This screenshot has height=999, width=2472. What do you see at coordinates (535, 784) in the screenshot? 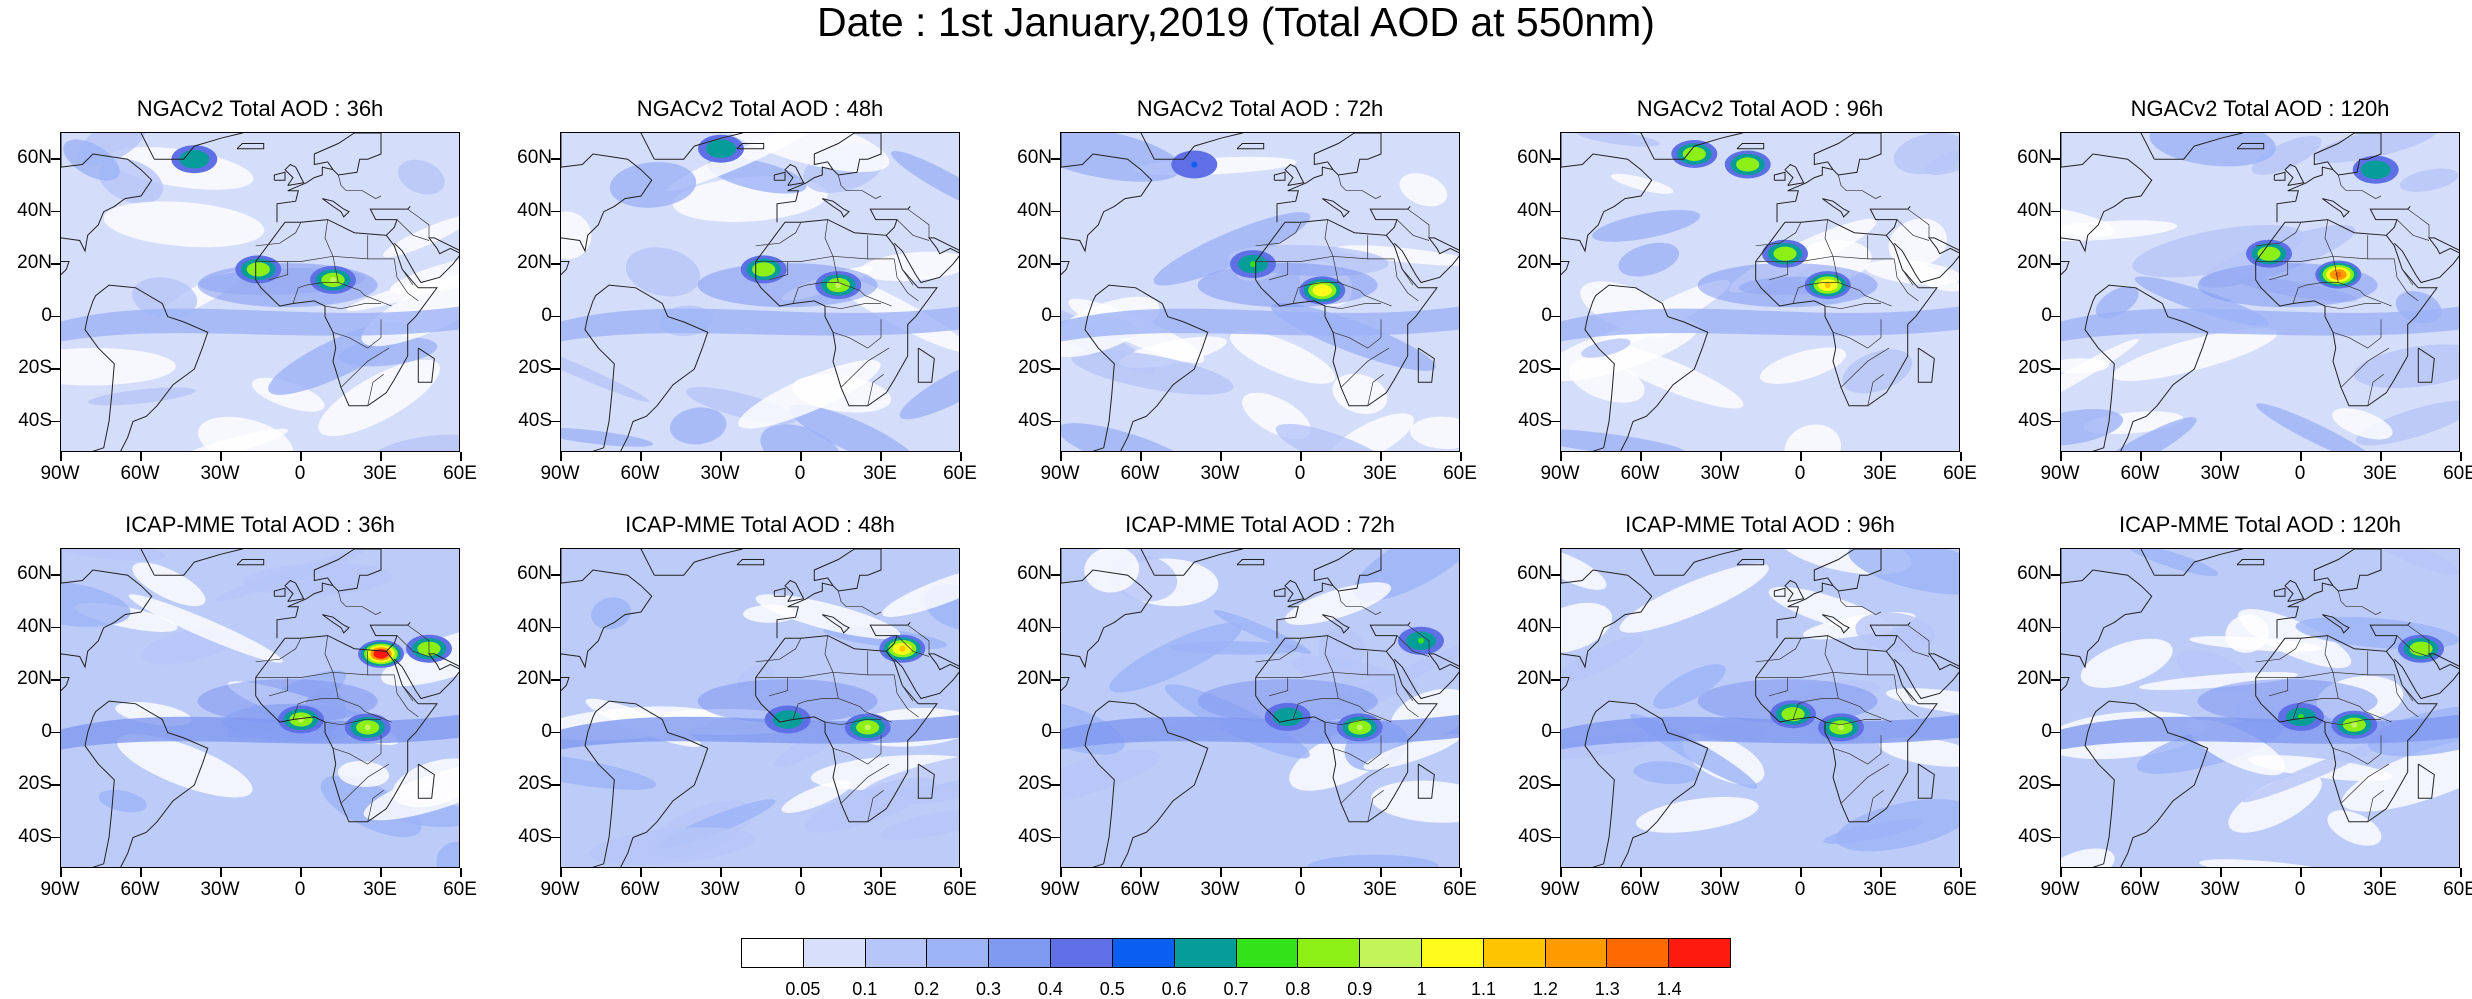
I see `lat-tick-label: 20S` at bounding box center [535, 784].